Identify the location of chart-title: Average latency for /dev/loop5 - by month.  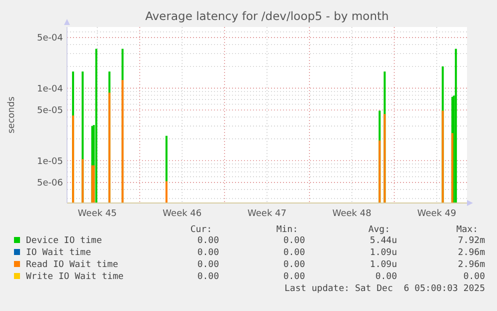
(267, 16).